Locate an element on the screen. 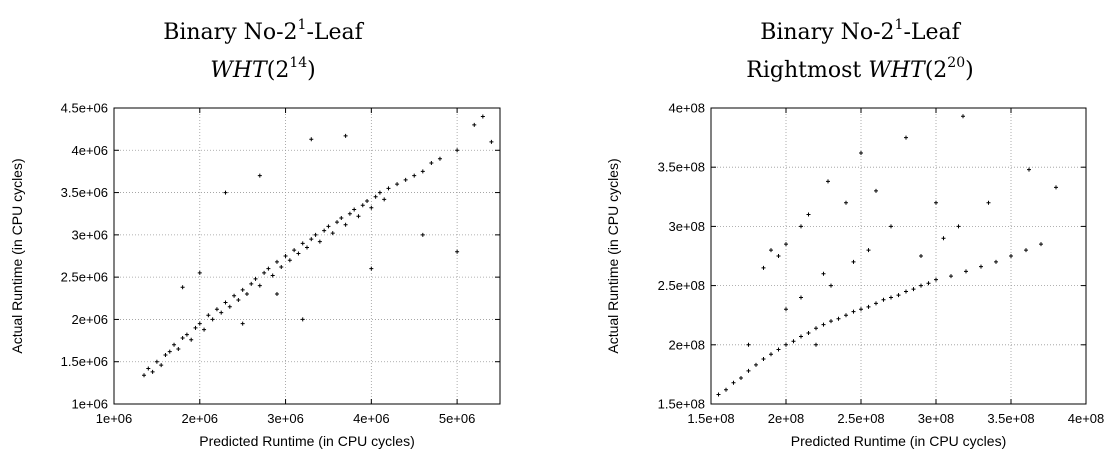 The height and width of the screenshot is (457, 1116). y-tick-label: 2.5e+08 is located at coordinates (681, 285).